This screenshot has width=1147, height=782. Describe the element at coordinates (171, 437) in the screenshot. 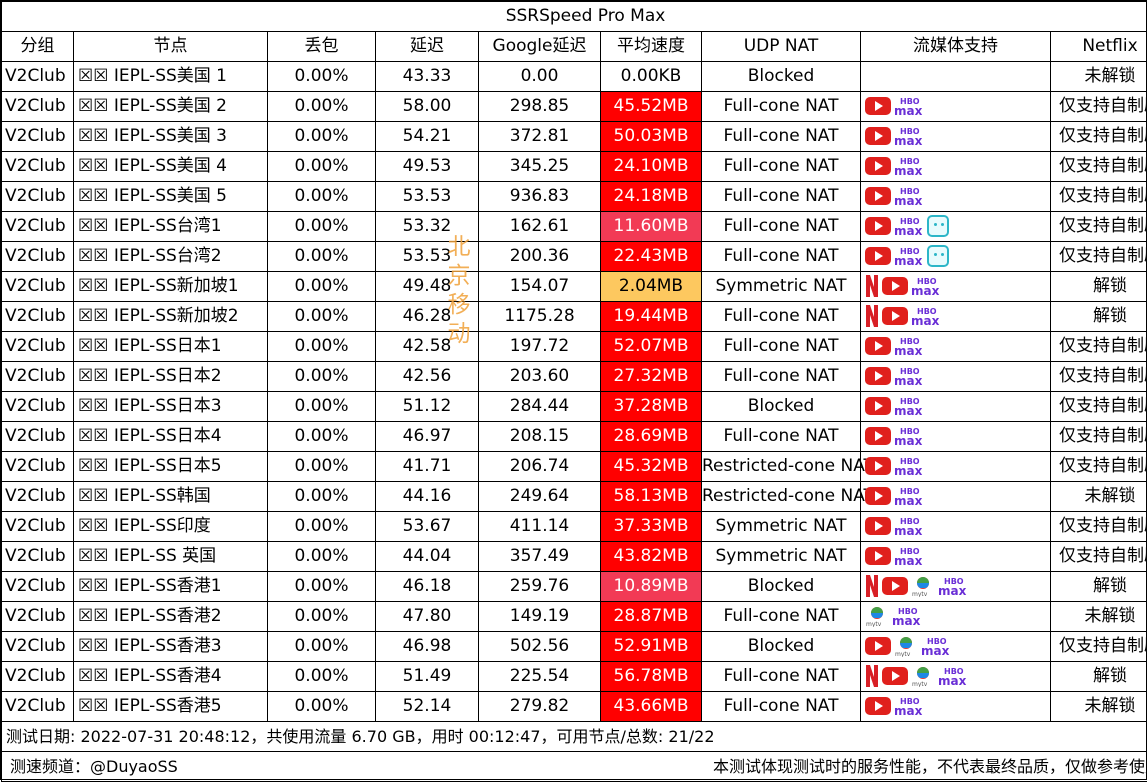

I see `row-node: ☒☒ IEPL-SS日本4` at that location.